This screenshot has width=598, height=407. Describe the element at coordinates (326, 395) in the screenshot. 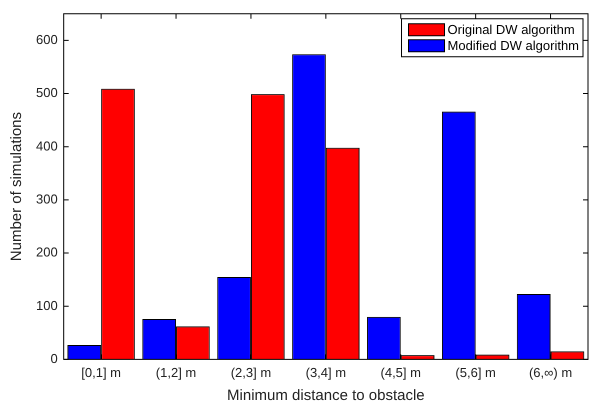

I see `x-axis-title: Minimum distance to obstacle` at that location.